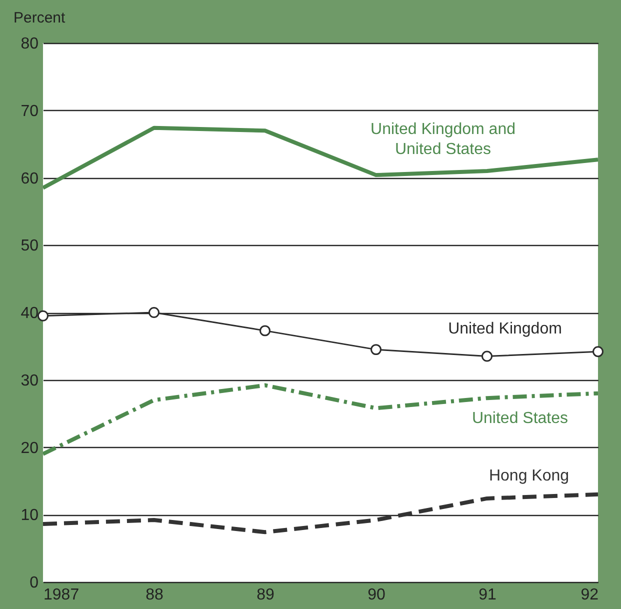  Describe the element at coordinates (589, 595) in the screenshot. I see `x-tick-label: 92` at that location.